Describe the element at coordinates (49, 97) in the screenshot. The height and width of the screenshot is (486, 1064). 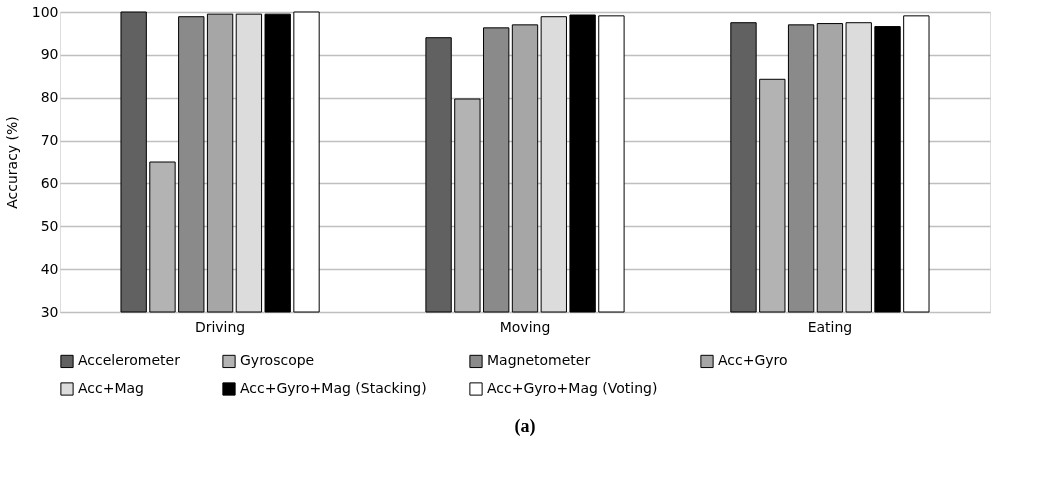
I see `y-tick-label: 80` at that location.